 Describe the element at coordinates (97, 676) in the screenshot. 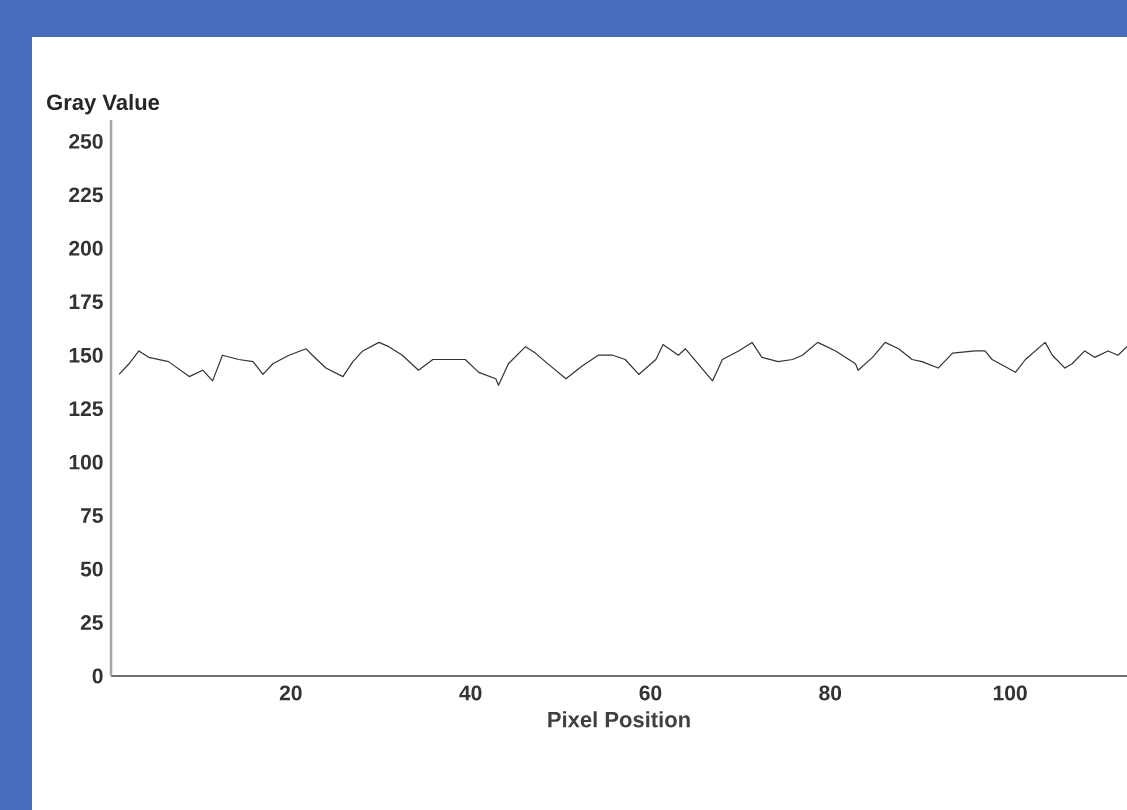

I see `y-tick-label: 0` at that location.